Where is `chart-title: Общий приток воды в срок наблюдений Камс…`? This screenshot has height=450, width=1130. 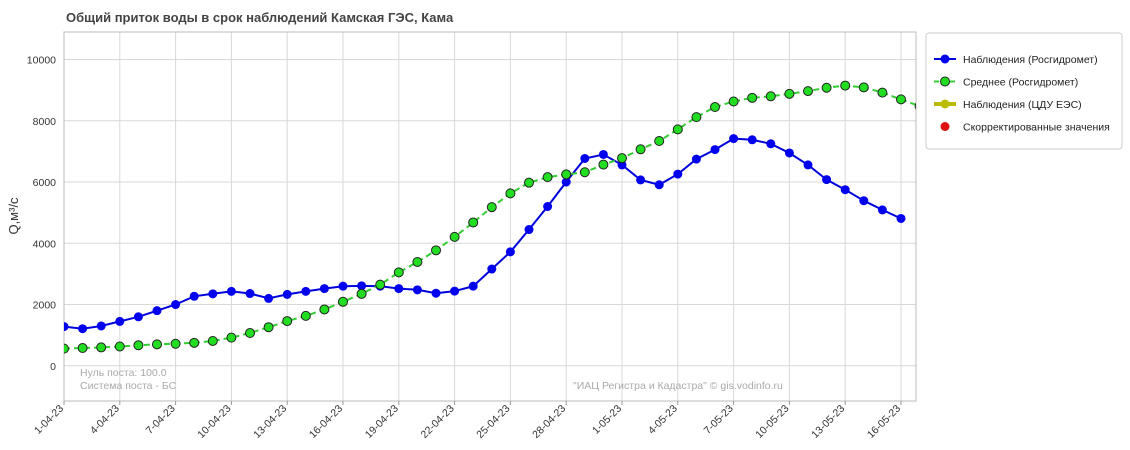
chart-title: Общий приток воды в срок наблюдений Камс… is located at coordinates (260, 17).